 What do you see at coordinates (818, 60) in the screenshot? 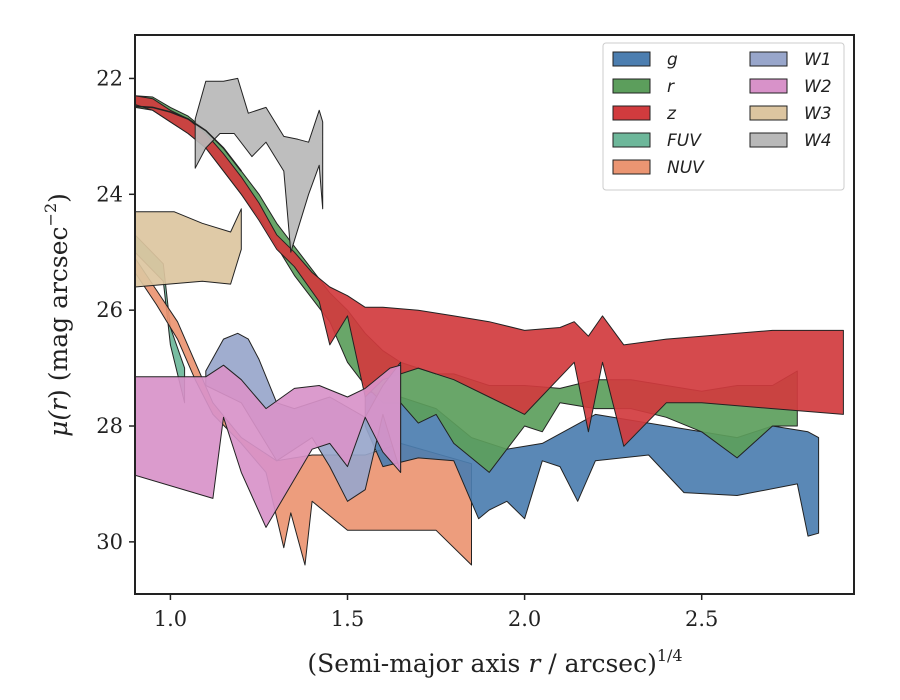
I see `legend-label: W1` at bounding box center [818, 60].